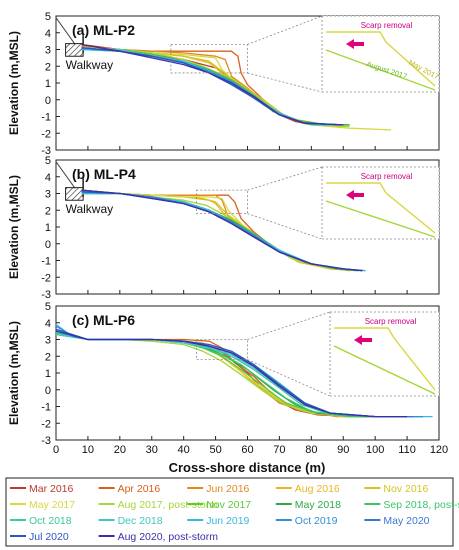 This screenshot has width=459, height=550. What do you see at coordinates (405, 489) in the screenshot?
I see `legend-entry: Nov 2016` at bounding box center [405, 489].